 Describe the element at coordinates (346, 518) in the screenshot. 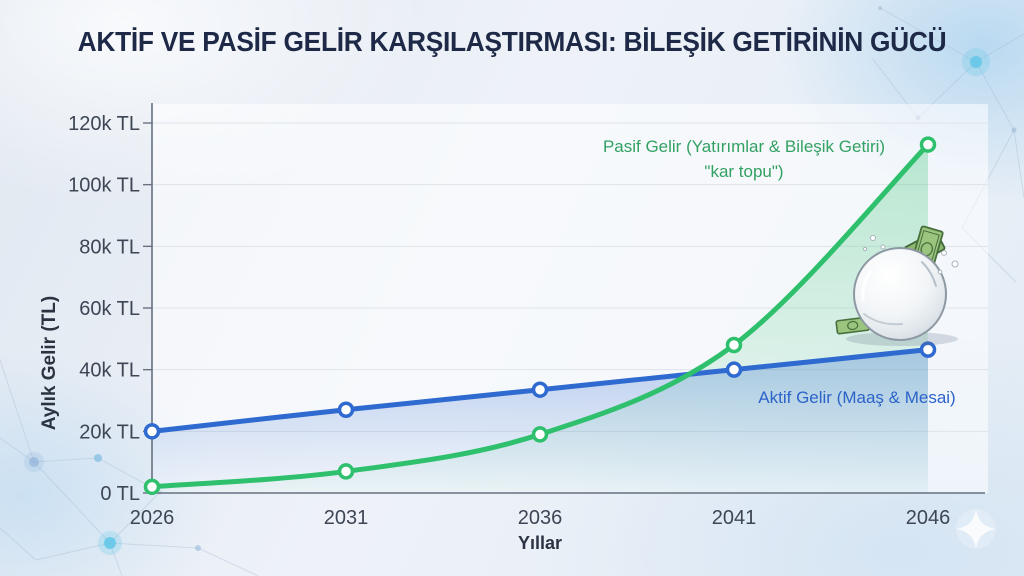

I see `x-tick-label: 2031` at that location.